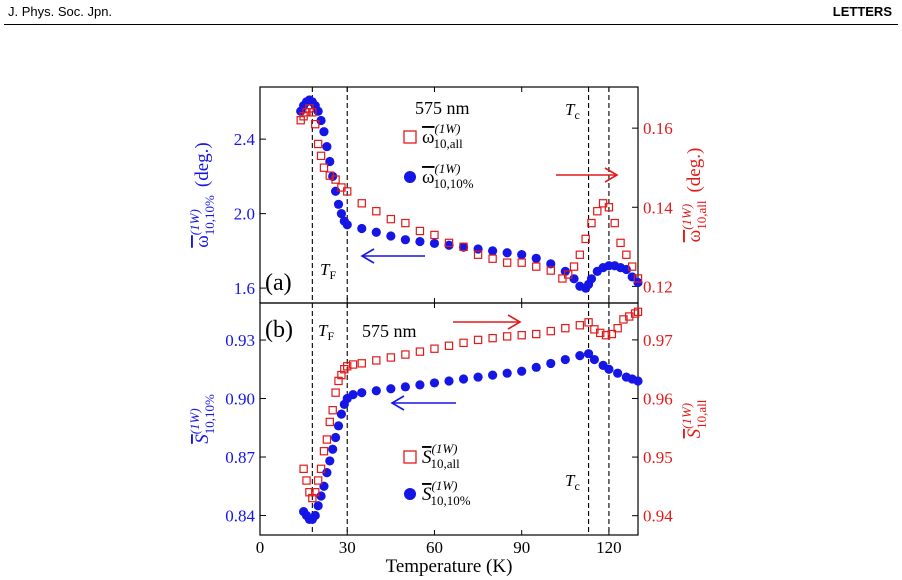 Image resolution: width=902 pixels, height=580 pixels. I want to click on legend-symbol: S, so click(427, 457).